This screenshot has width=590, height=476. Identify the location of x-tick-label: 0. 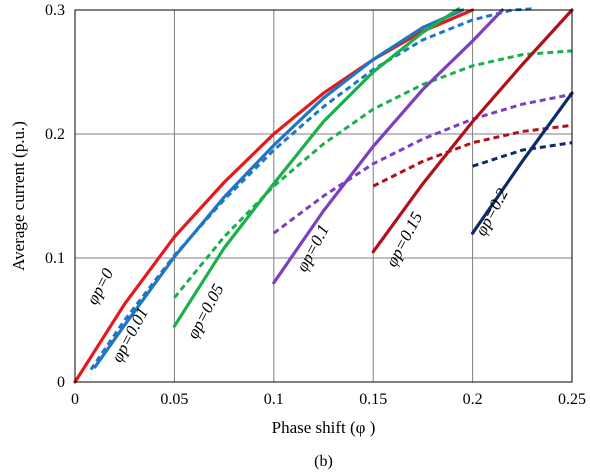
(75, 399).